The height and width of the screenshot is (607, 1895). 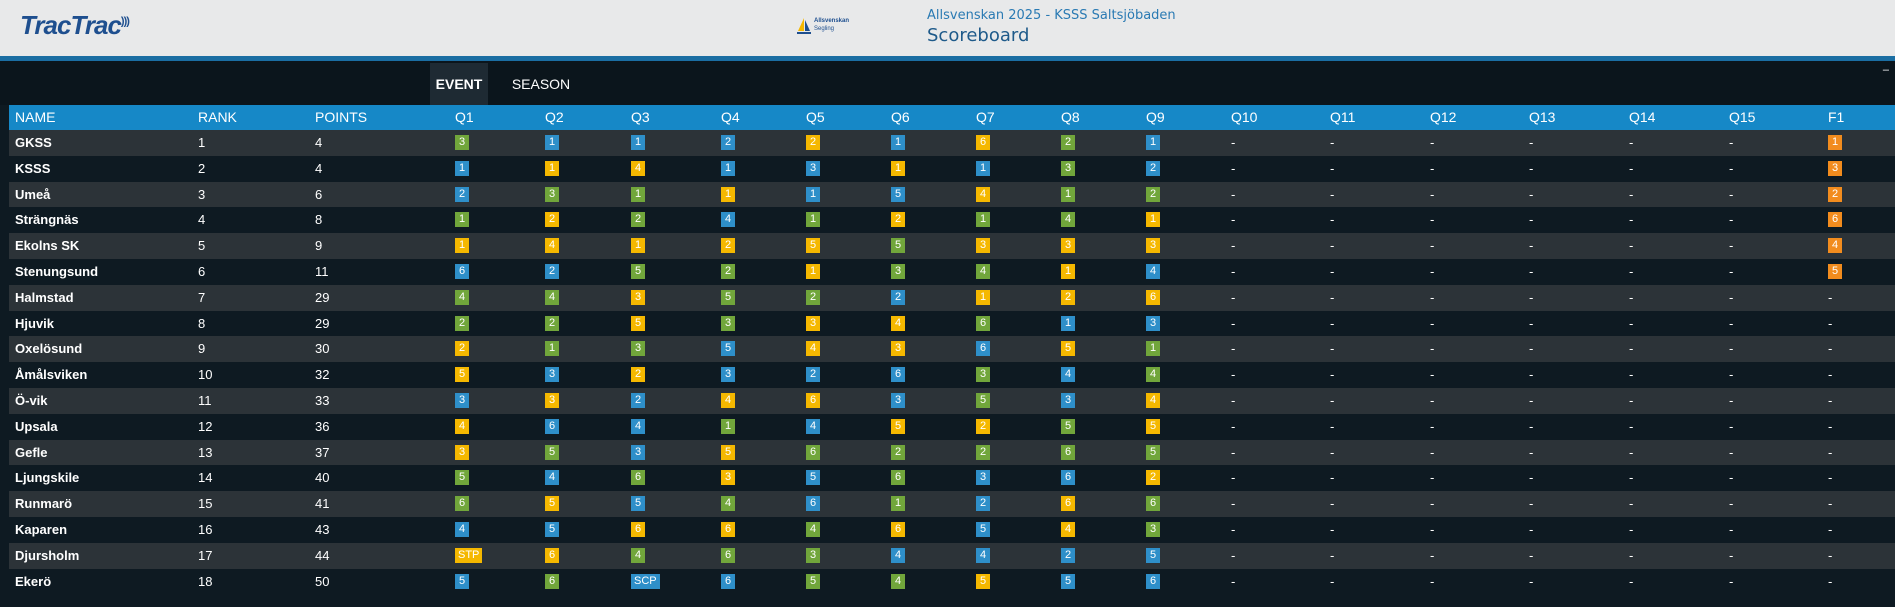 I want to click on column-header-f1: F1, so click(x=1836, y=117).